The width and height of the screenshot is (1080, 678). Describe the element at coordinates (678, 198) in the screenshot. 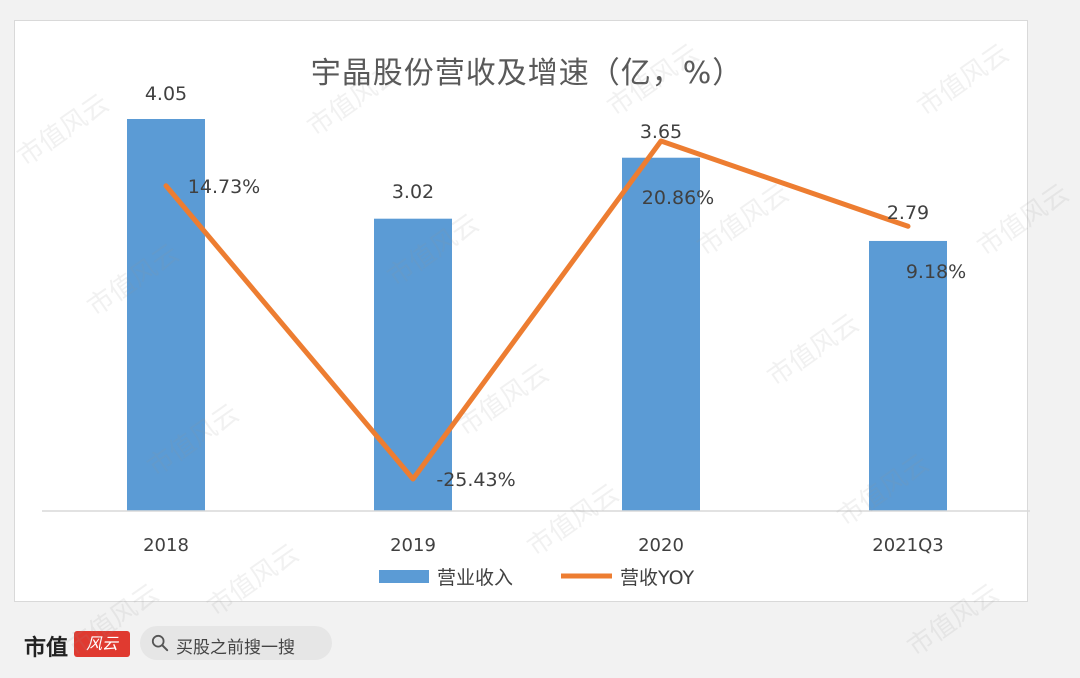

I see `line-data-label: 20.86%` at that location.